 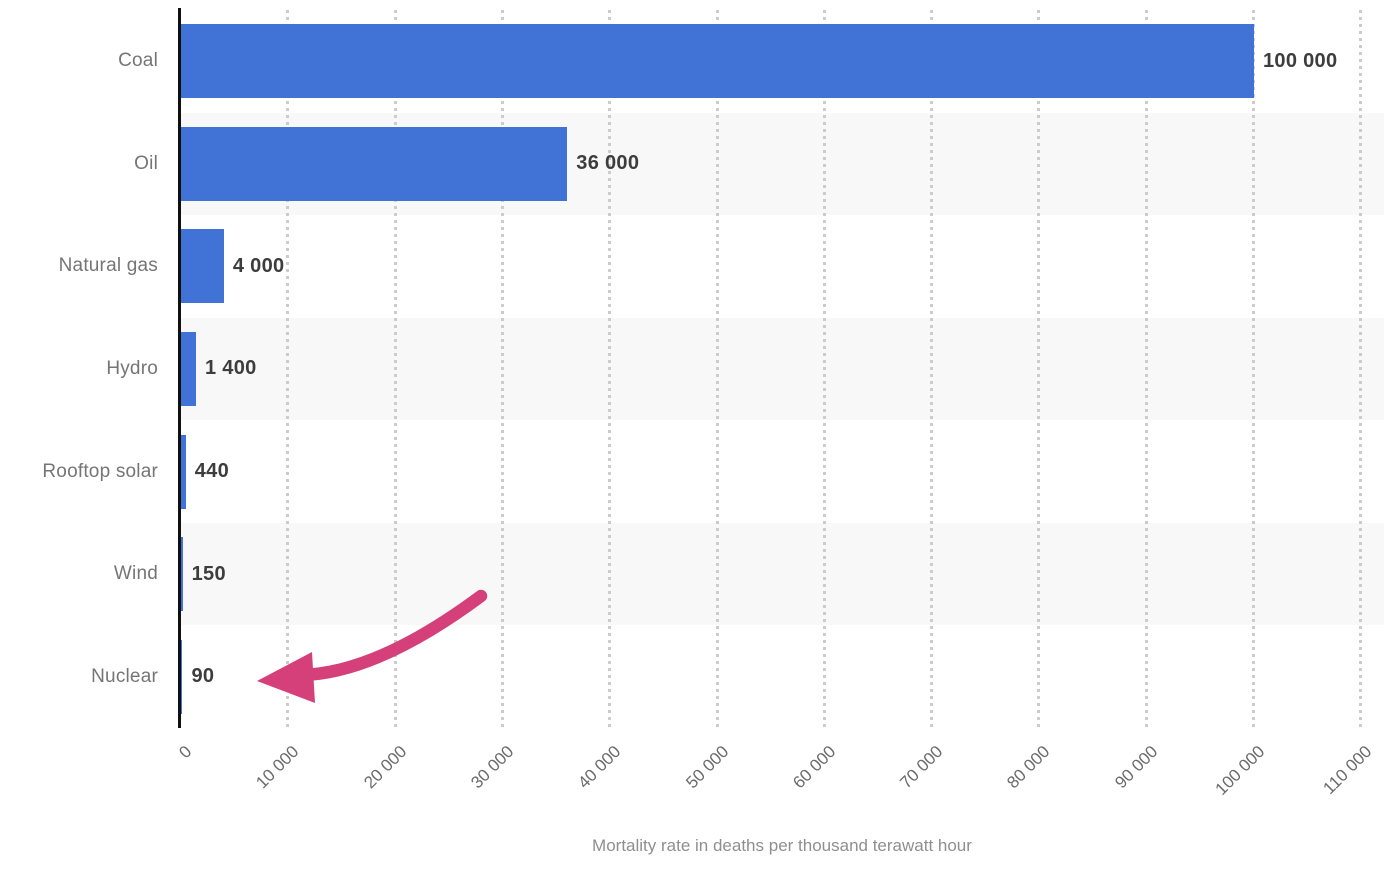 I want to click on bar-nuclear, so click(x=181, y=676).